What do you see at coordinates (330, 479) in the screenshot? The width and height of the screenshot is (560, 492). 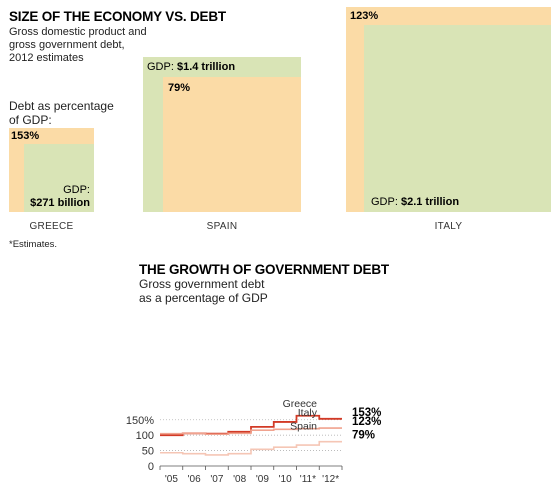 I see `x-tick-label: '12*` at bounding box center [330, 479].